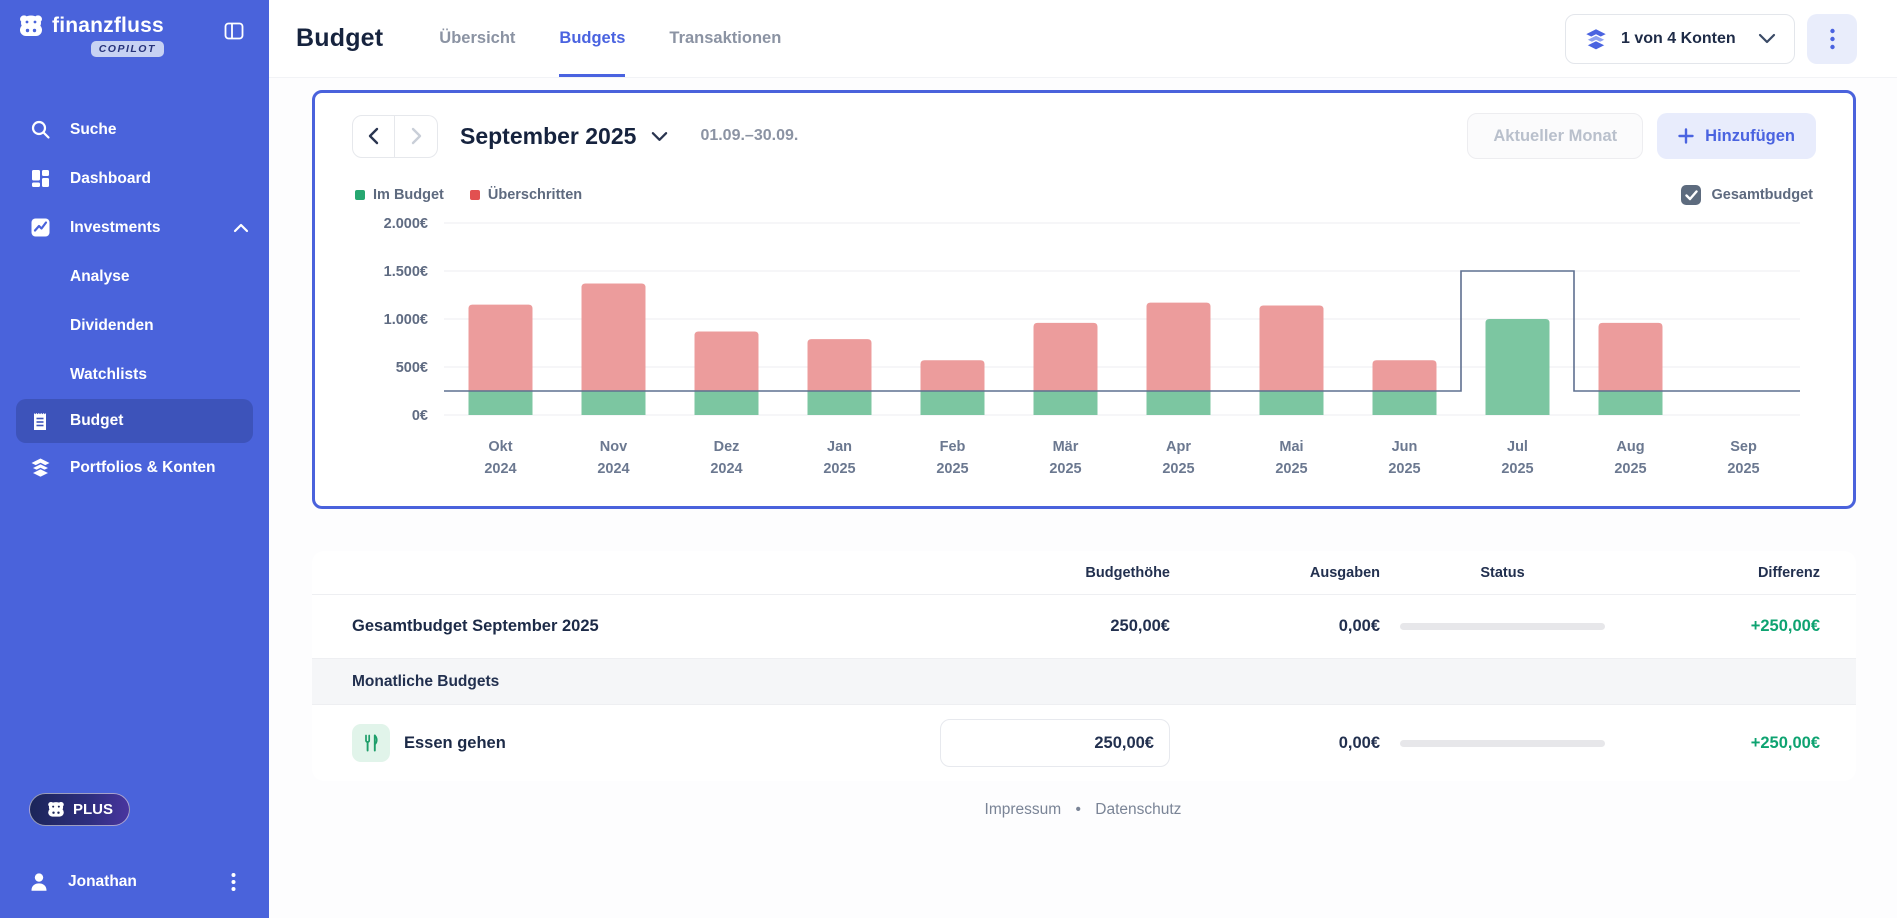 The image size is (1897, 918). I want to click on chart-card-actions: Aktueller Monat Hinzufügen, so click(1641, 136).